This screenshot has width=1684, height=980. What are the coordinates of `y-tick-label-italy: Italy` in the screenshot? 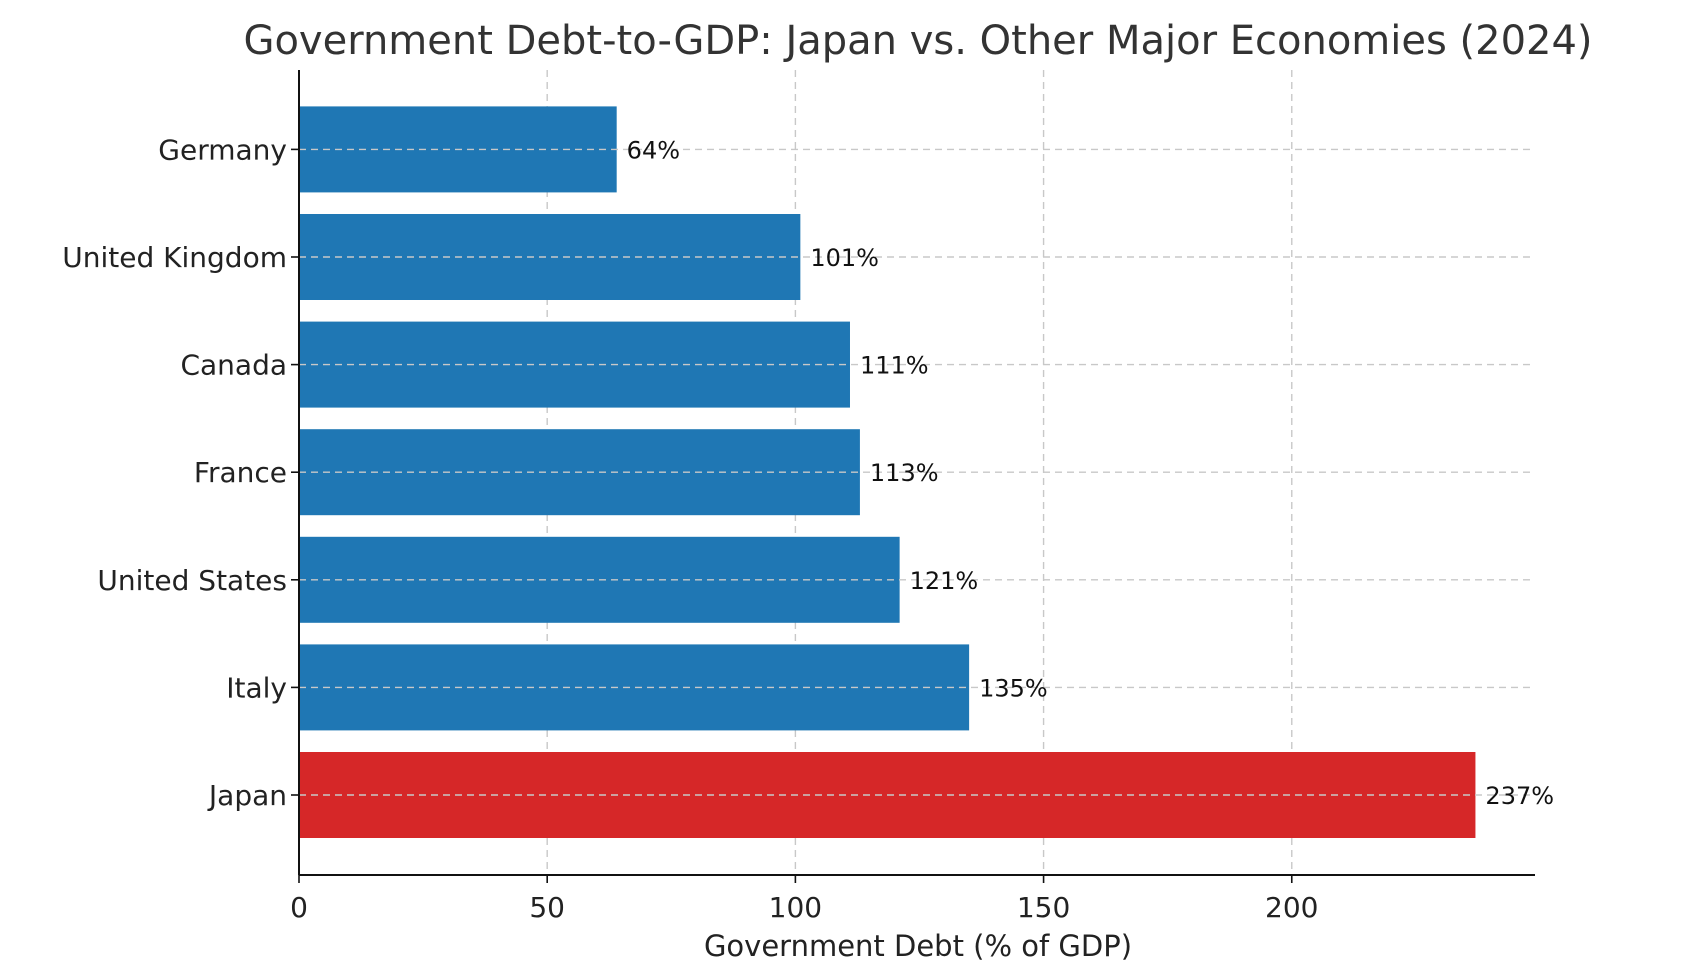 It's located at (256, 687).